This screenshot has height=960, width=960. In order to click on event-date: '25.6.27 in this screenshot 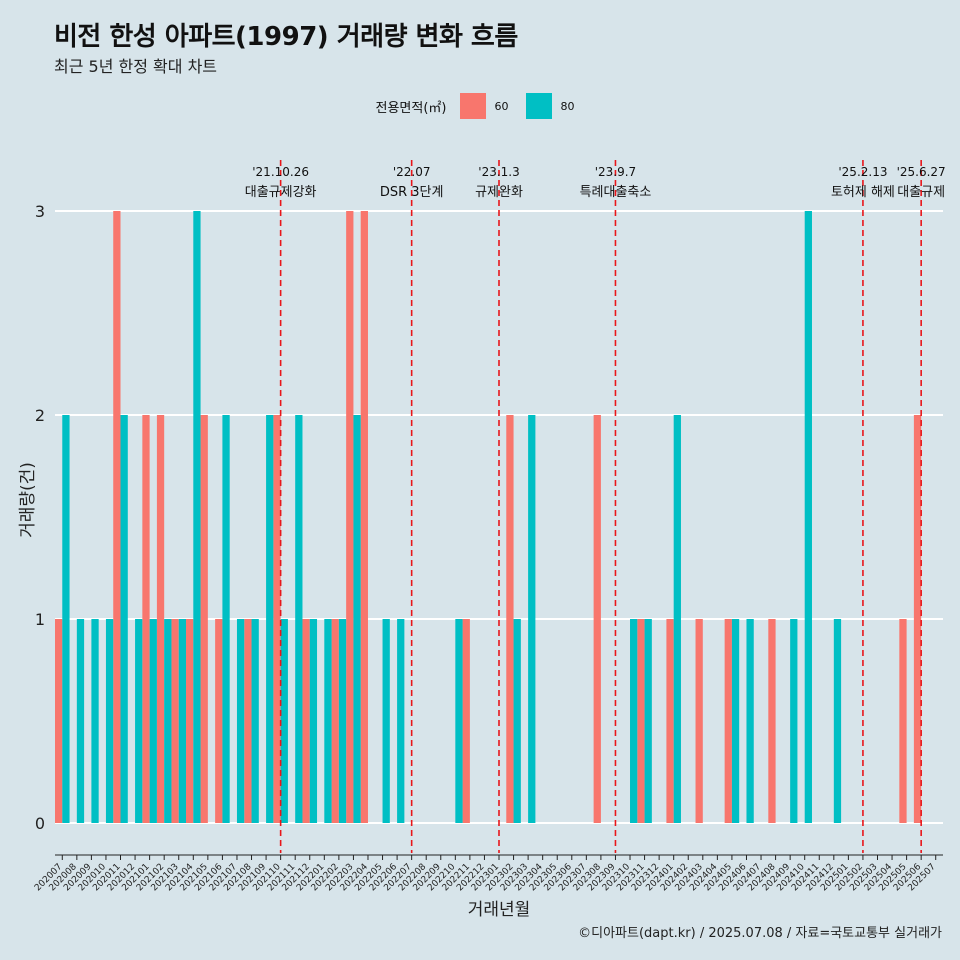, I will do `click(921, 172)`.